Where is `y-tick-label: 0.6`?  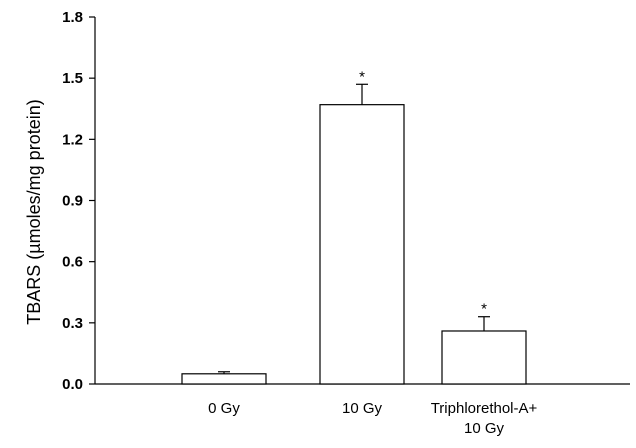
y-tick-label: 0.6 is located at coordinates (72, 262).